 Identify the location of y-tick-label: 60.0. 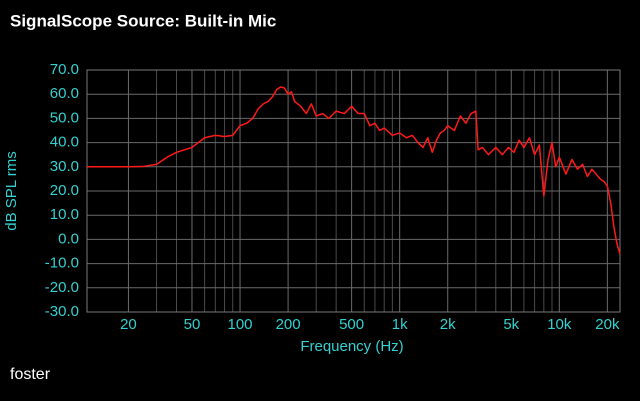
(64, 93).